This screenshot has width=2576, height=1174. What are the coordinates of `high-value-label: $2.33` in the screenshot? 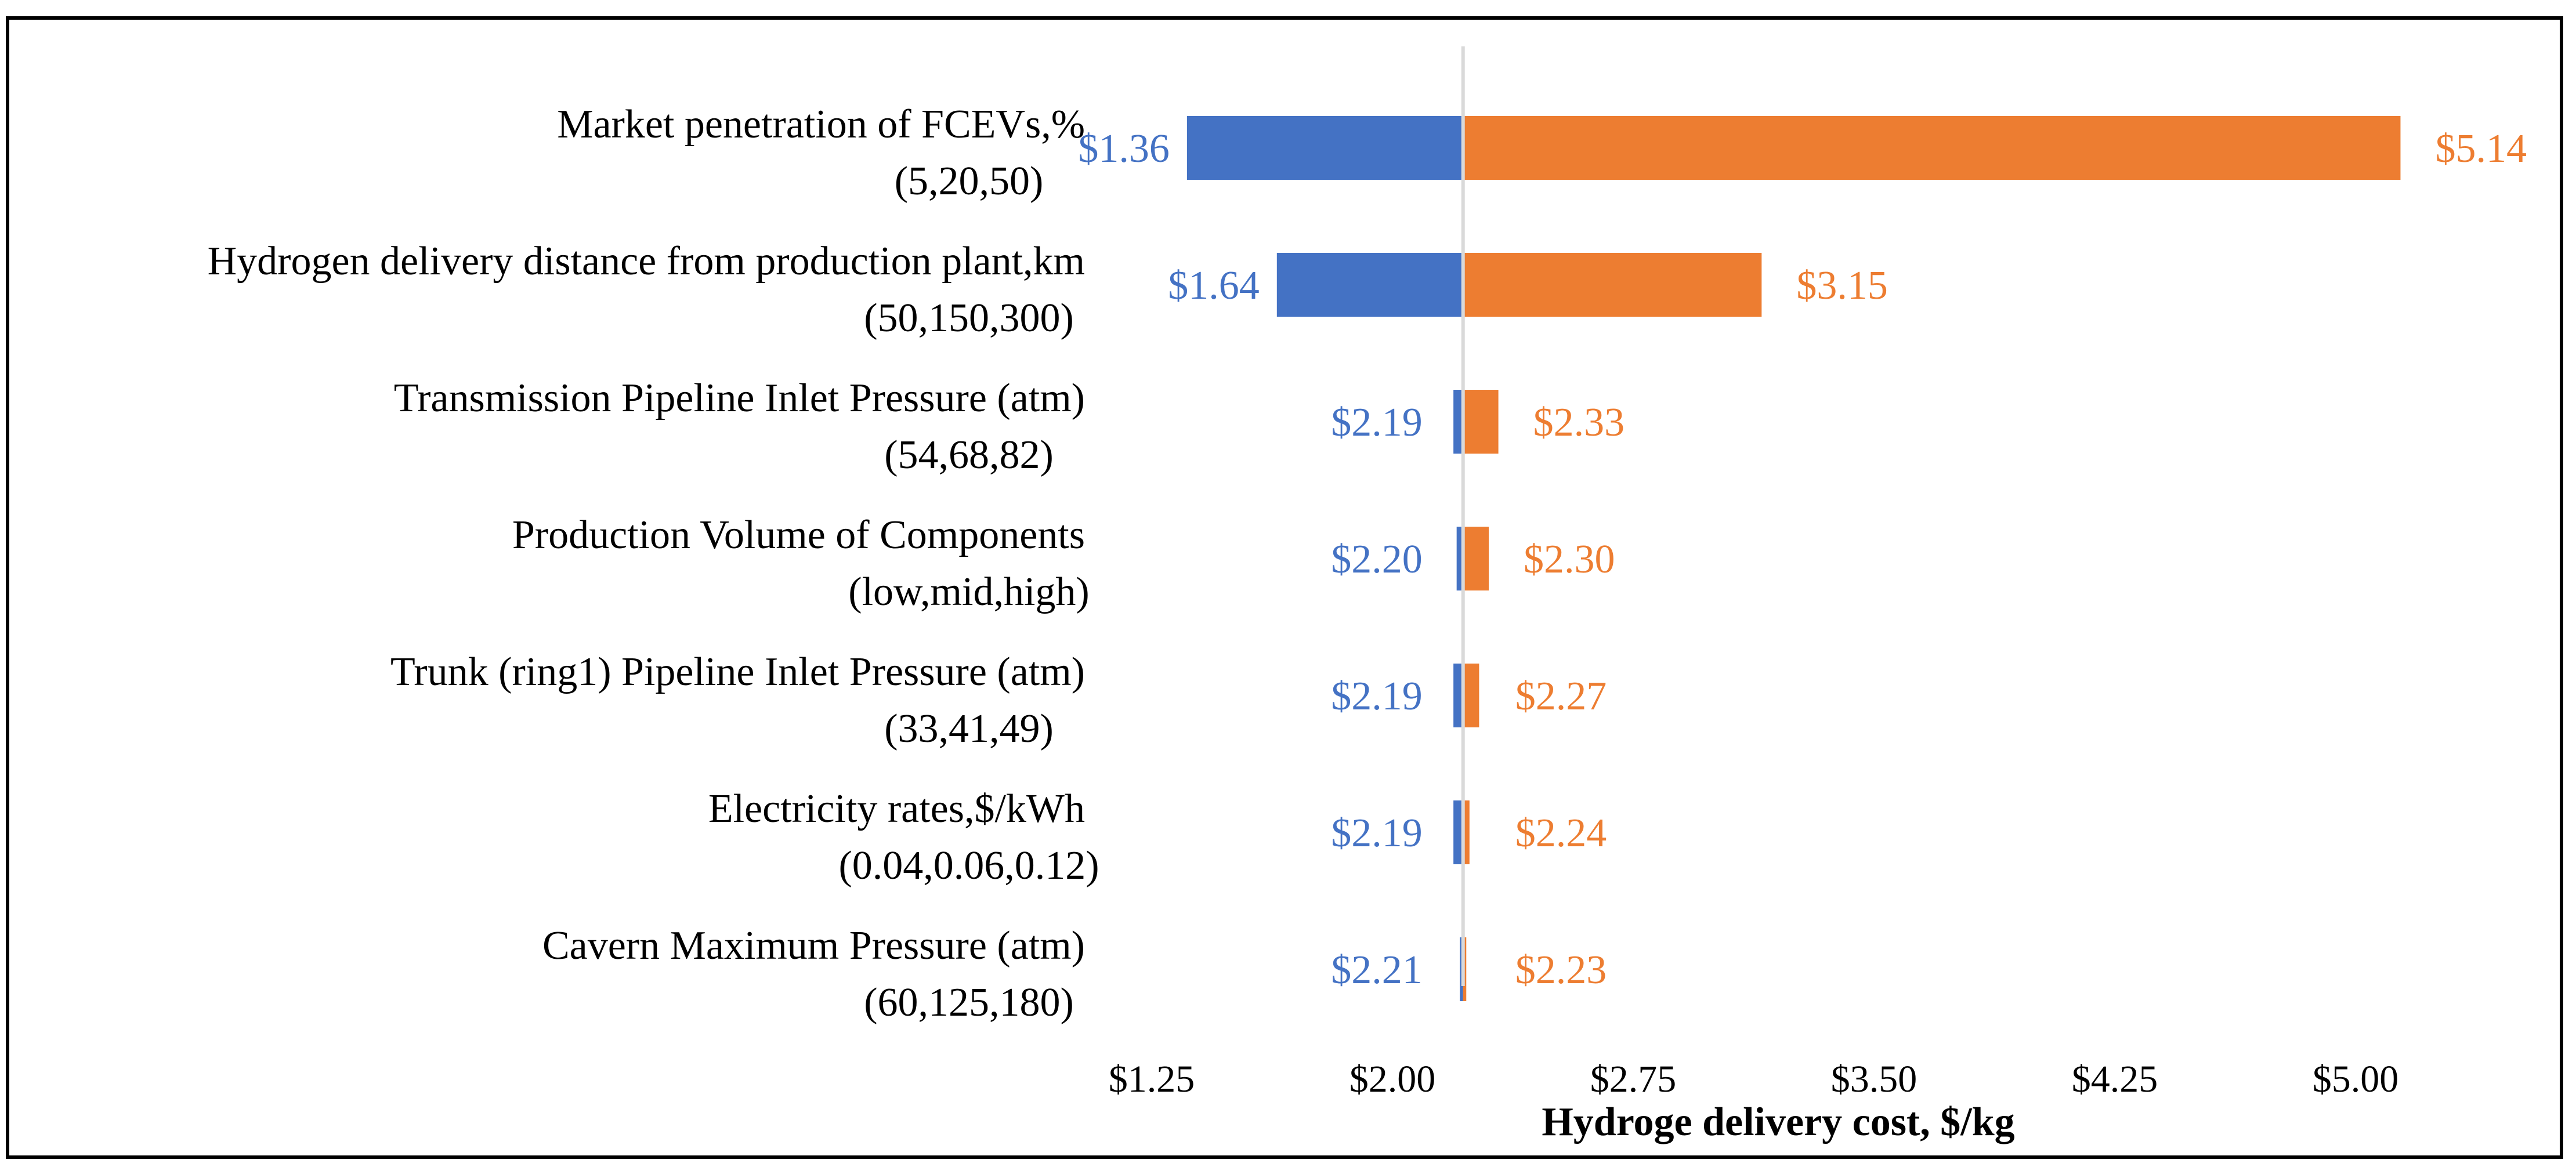 It's located at (1579, 422).